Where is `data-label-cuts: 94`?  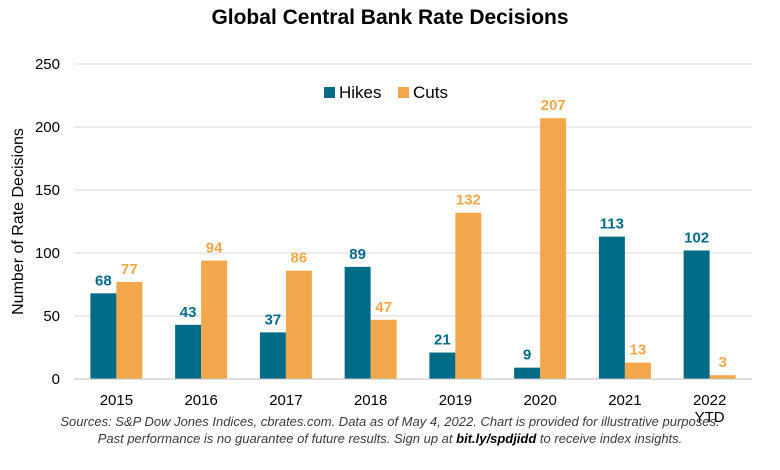 data-label-cuts: 94 is located at coordinates (214, 248).